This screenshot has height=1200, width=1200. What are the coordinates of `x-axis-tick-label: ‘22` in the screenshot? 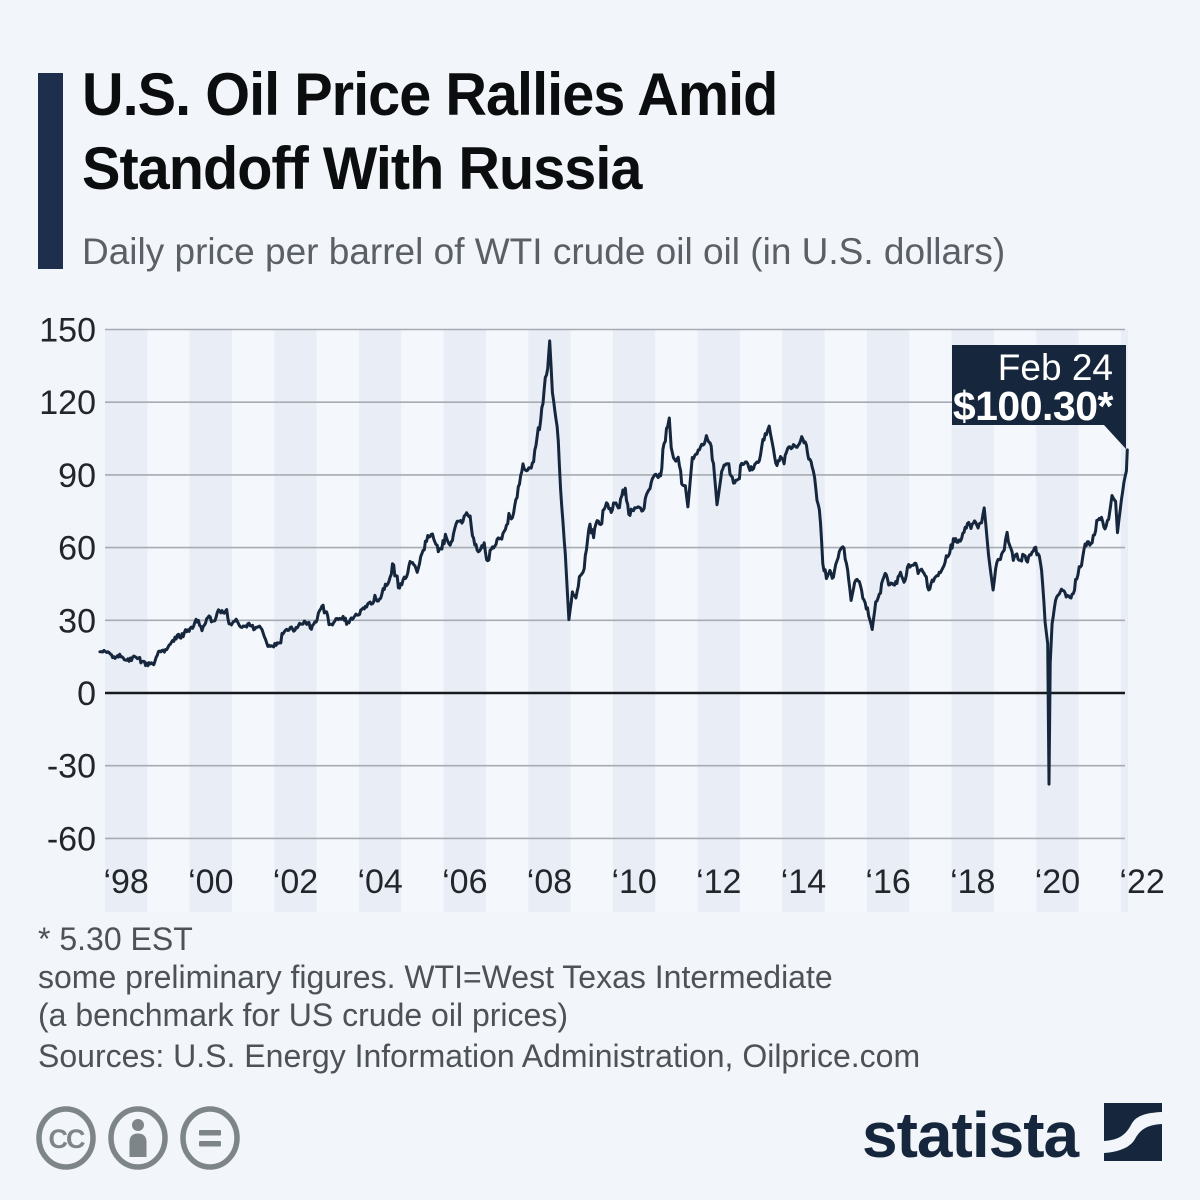 It's located at (1141, 882).